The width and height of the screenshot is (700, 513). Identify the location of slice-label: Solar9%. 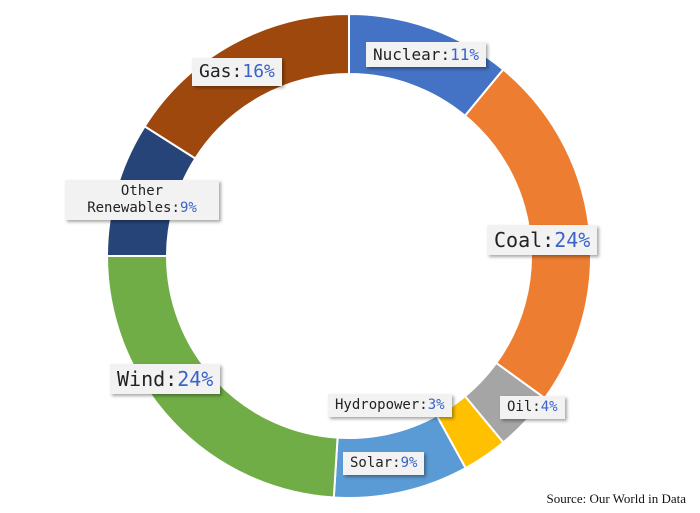
(384, 463).